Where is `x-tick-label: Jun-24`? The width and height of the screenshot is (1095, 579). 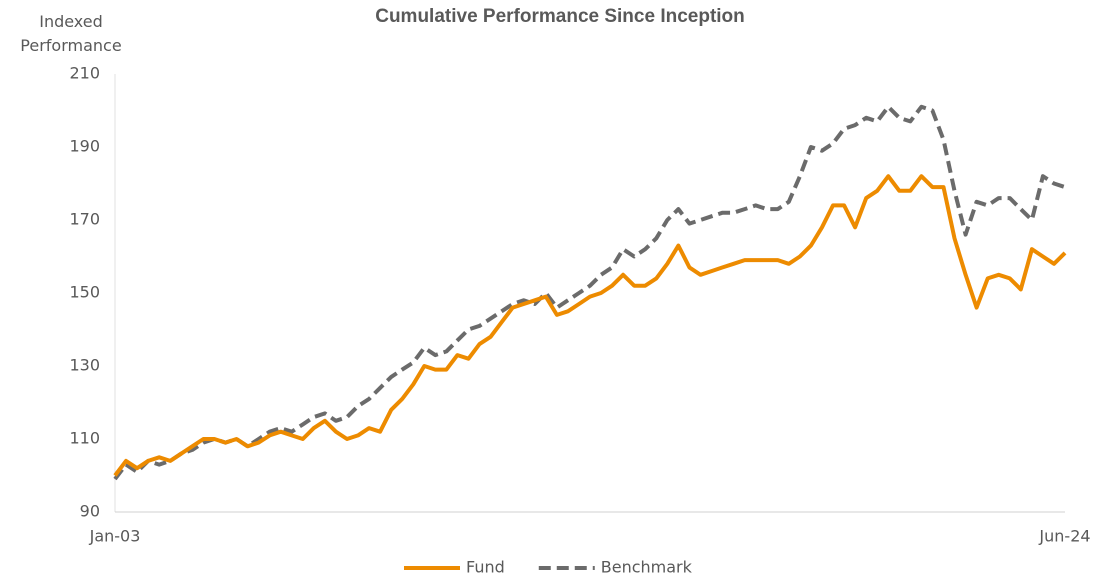
x-tick-label: Jun-24 is located at coordinates (1064, 536).